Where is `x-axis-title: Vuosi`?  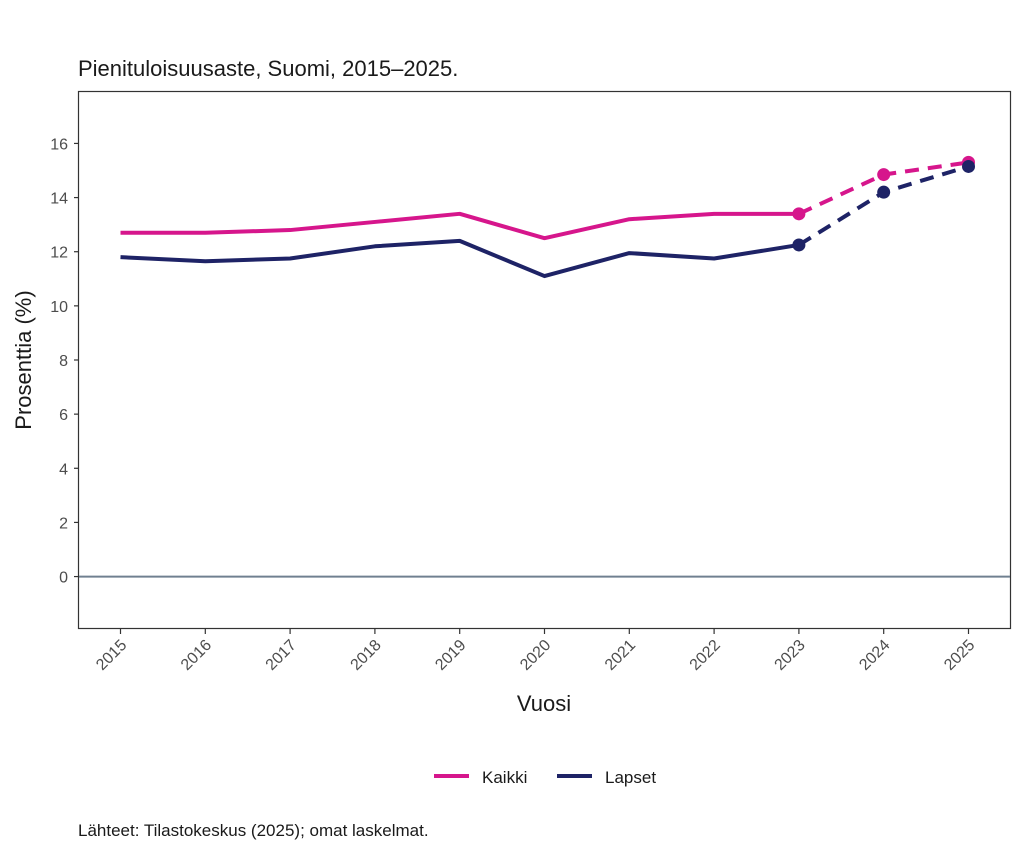
x-axis-title: Vuosi is located at coordinates (544, 703).